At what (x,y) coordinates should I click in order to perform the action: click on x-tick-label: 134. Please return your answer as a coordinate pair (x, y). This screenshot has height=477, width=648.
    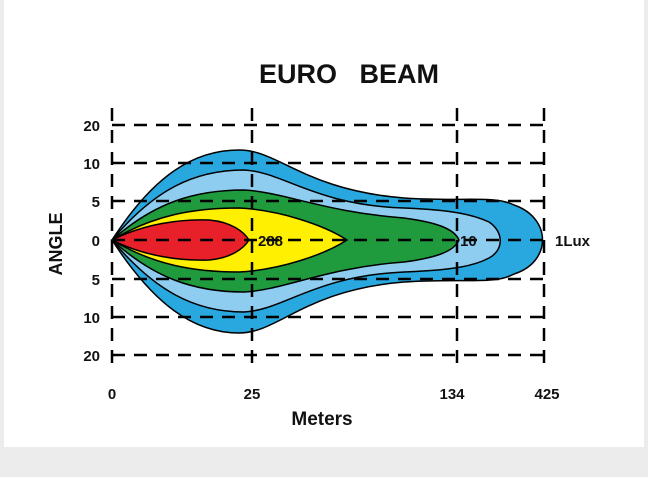
    Looking at the image, I should click on (452, 394).